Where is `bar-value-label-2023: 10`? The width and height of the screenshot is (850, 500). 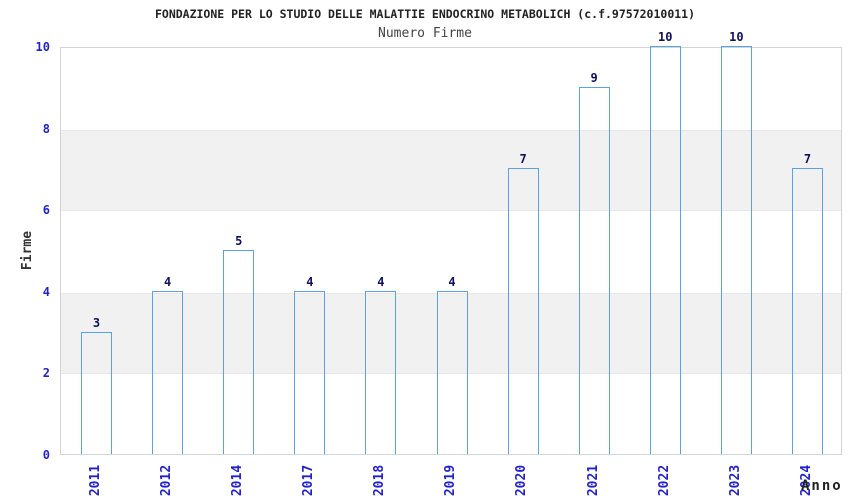
bar-value-label-2023: 10 is located at coordinates (736, 37).